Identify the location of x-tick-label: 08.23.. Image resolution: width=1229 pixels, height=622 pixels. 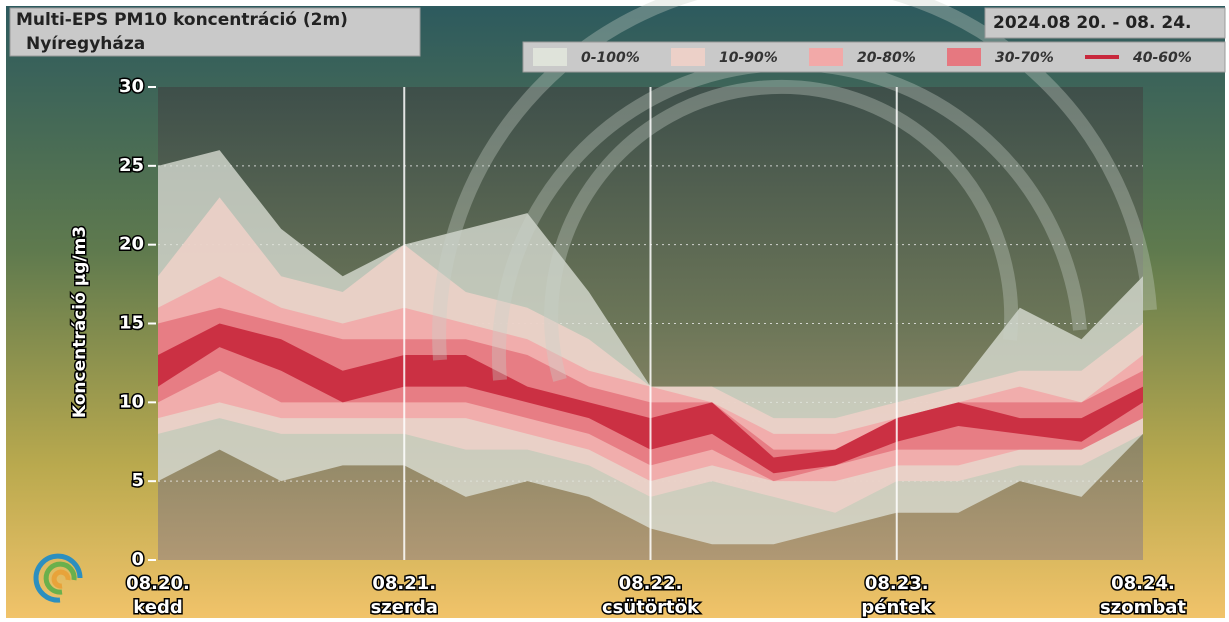
(897, 583).